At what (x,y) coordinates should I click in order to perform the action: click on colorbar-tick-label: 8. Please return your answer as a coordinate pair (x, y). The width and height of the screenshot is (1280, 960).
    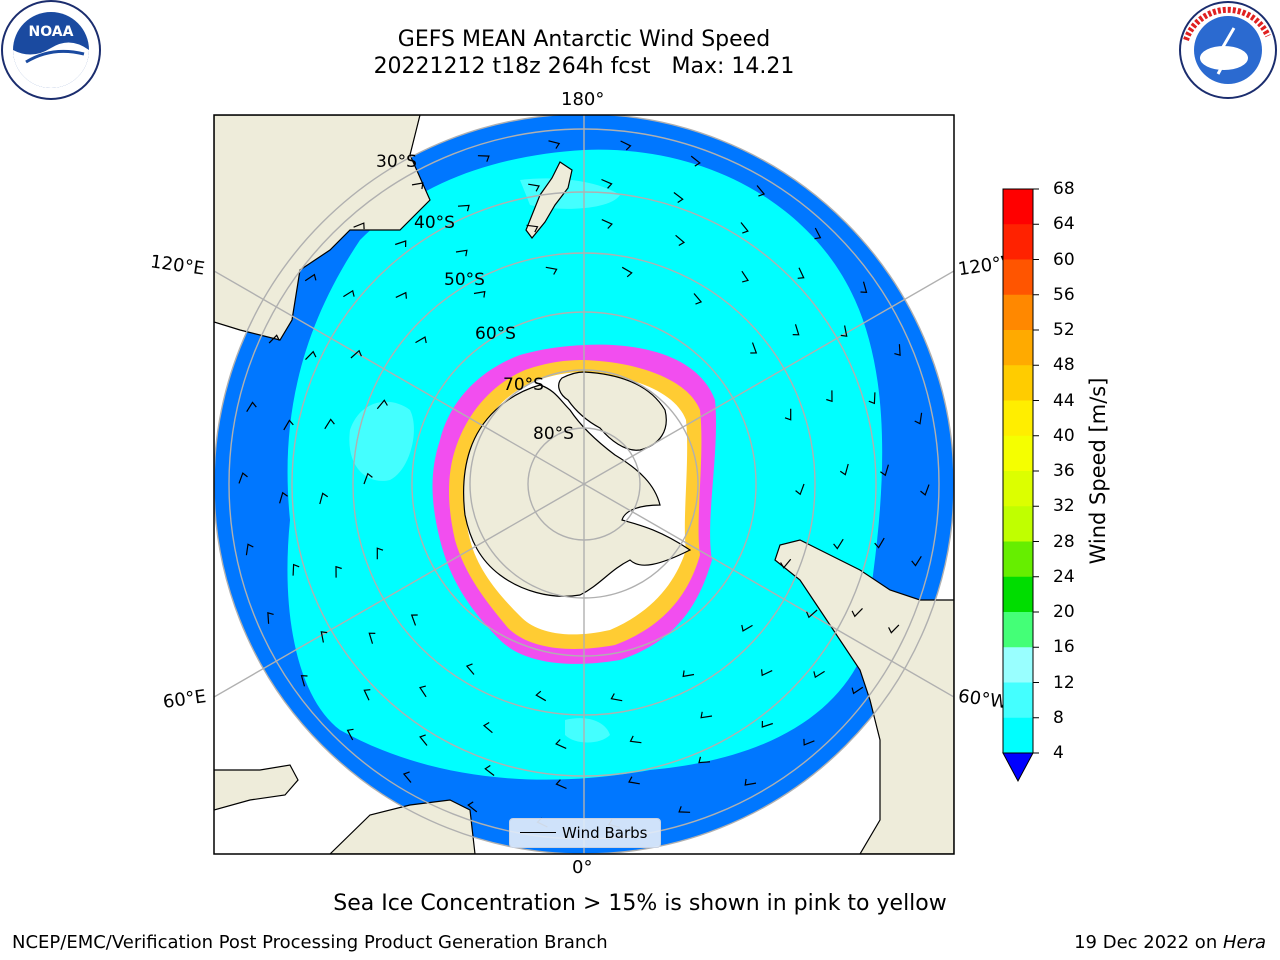
    Looking at the image, I should click on (1058, 717).